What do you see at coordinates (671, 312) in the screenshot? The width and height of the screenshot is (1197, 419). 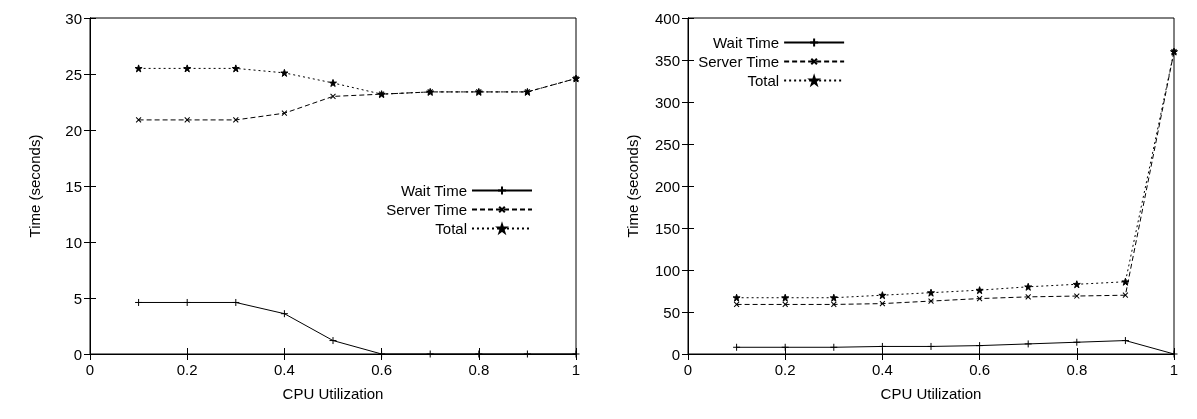 I see `y-tick-label: 50` at bounding box center [671, 312].